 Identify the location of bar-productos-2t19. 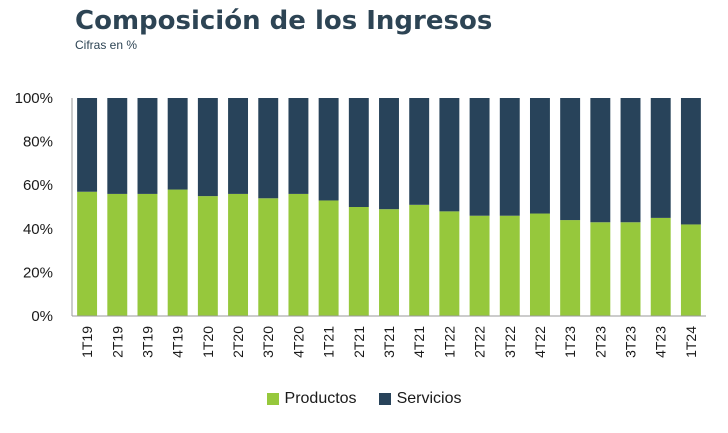
(117, 254).